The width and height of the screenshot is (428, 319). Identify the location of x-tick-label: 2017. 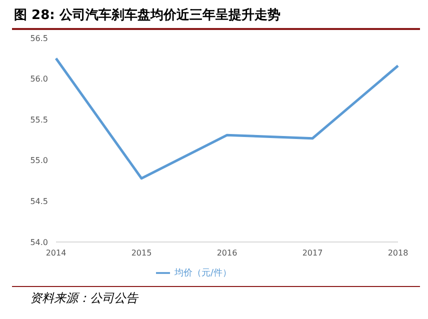
(312, 253).